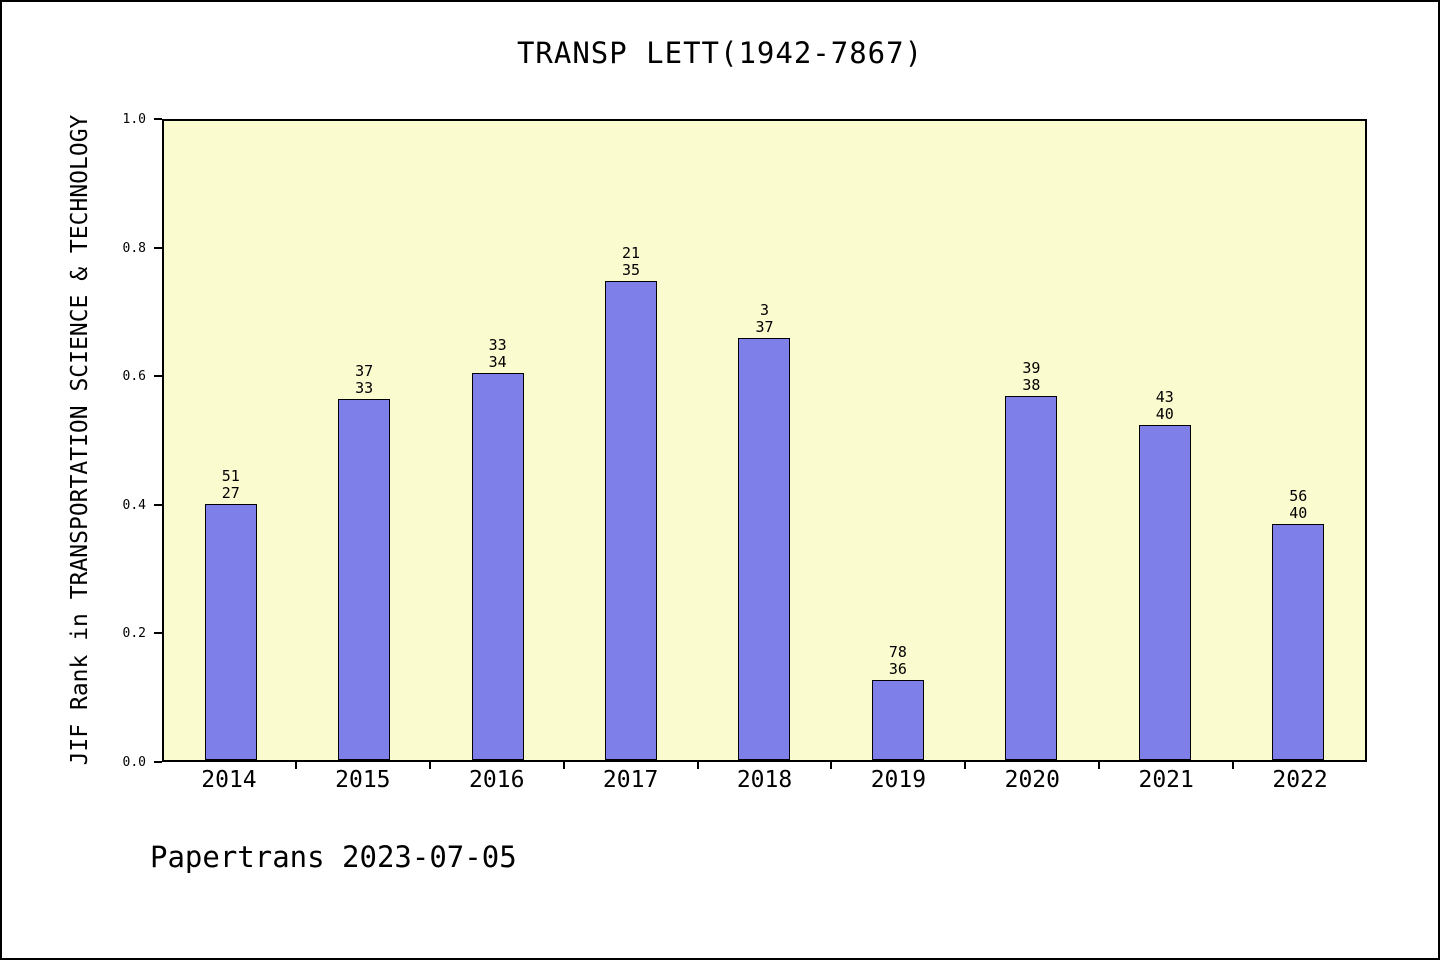 The image size is (1440, 960). Describe the element at coordinates (764, 310) in the screenshot. I see `bar-value-label-line: 3` at that location.